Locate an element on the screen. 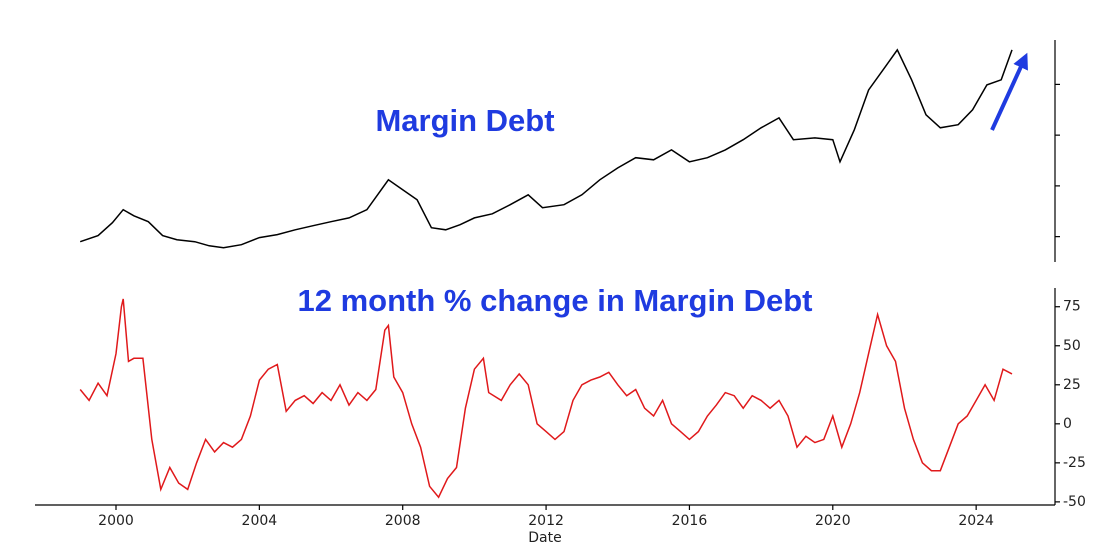 The height and width of the screenshot is (560, 1108). chart-title: 12 month % change in Margin Debt is located at coordinates (555, 300).